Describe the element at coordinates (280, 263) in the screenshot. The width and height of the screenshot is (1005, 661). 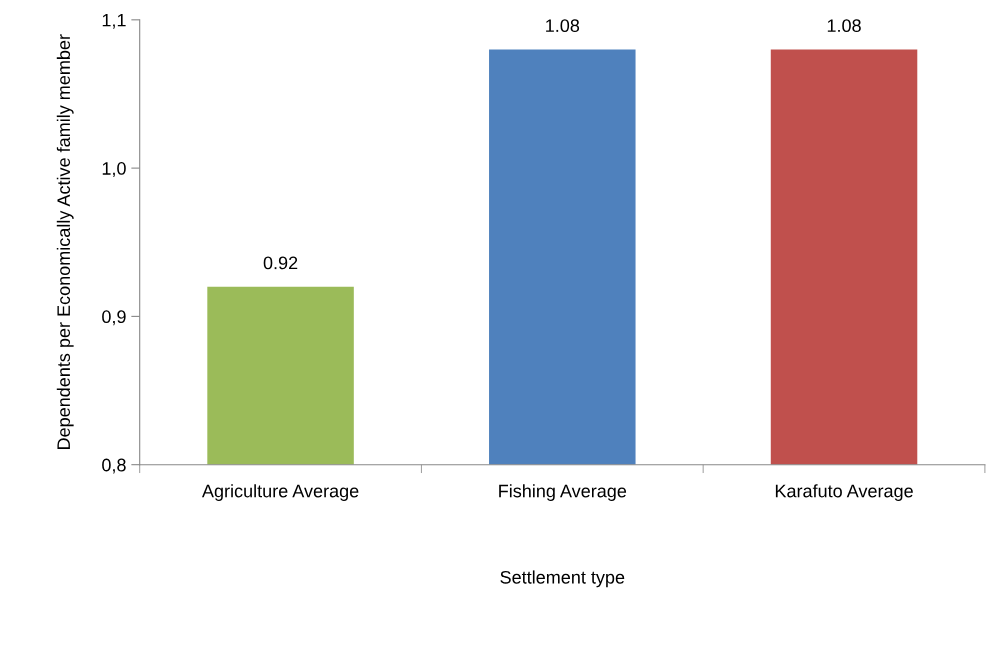
I see `data-label: 0.92` at that location.